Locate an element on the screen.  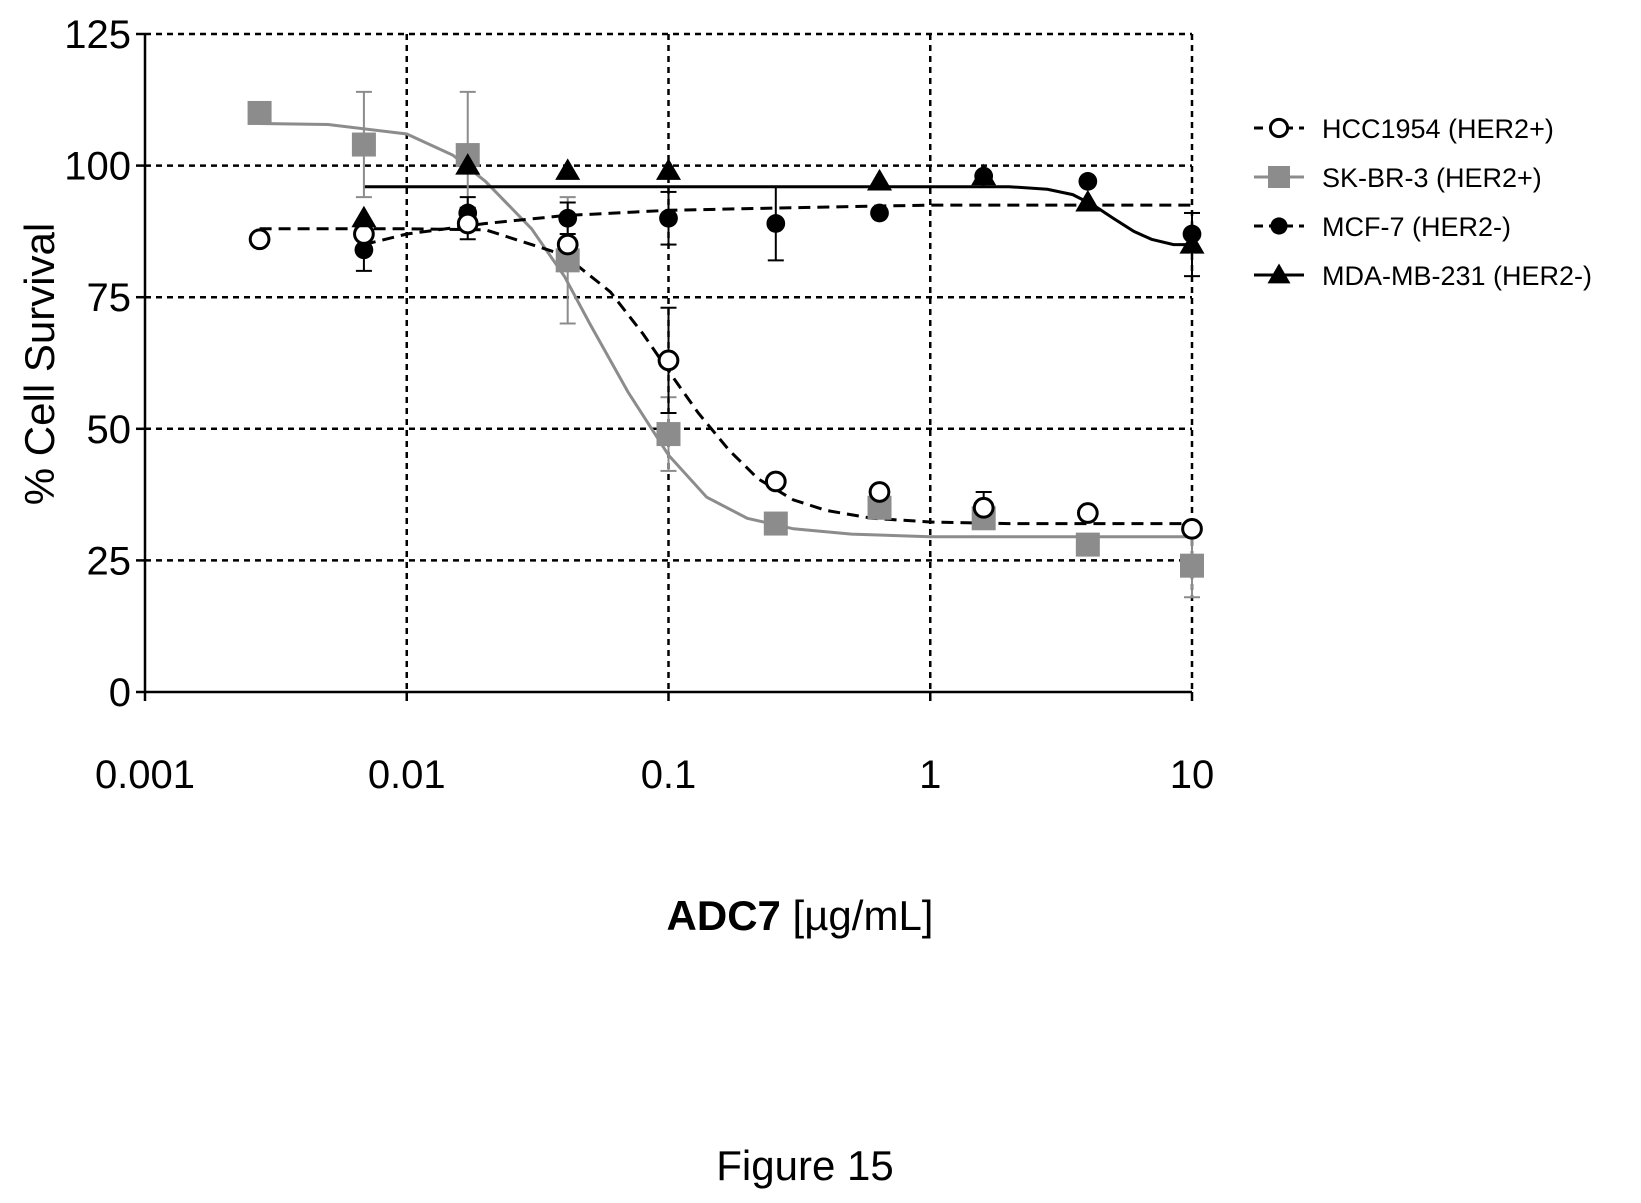
x-axis-title-bold: ADC7 is located at coordinates (724, 915).